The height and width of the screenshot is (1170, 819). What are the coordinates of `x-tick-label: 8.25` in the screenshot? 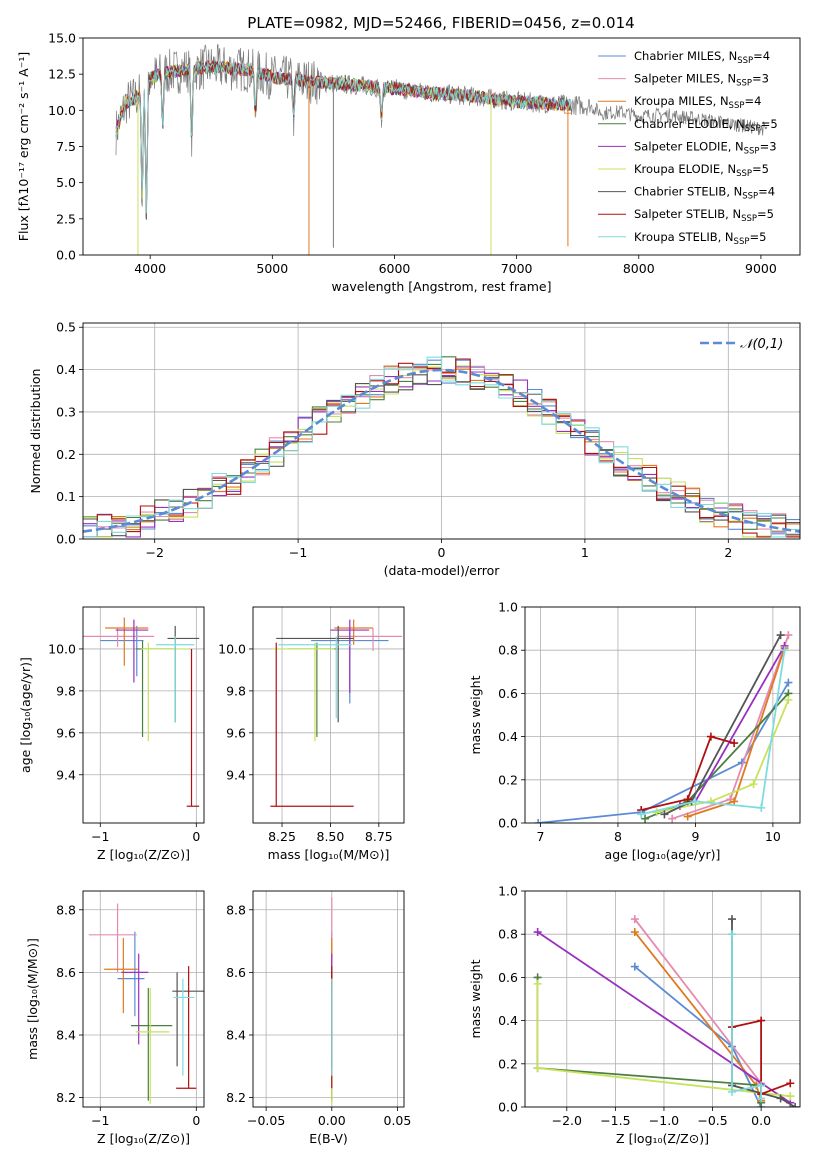 It's located at (282, 836).